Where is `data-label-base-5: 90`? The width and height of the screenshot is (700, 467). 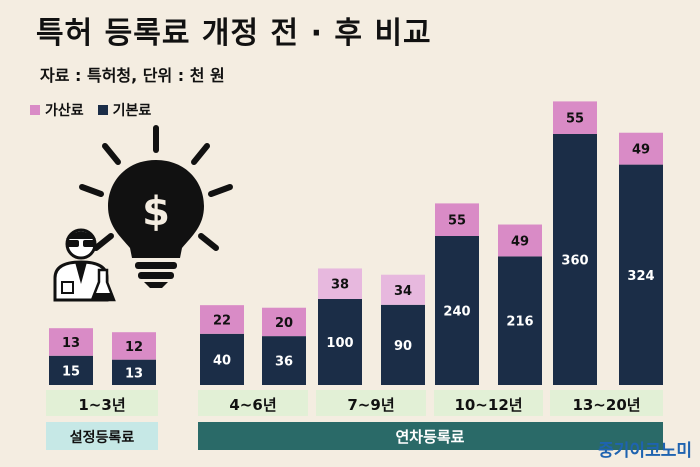
data-label-base-5: 90 is located at coordinates (403, 346).